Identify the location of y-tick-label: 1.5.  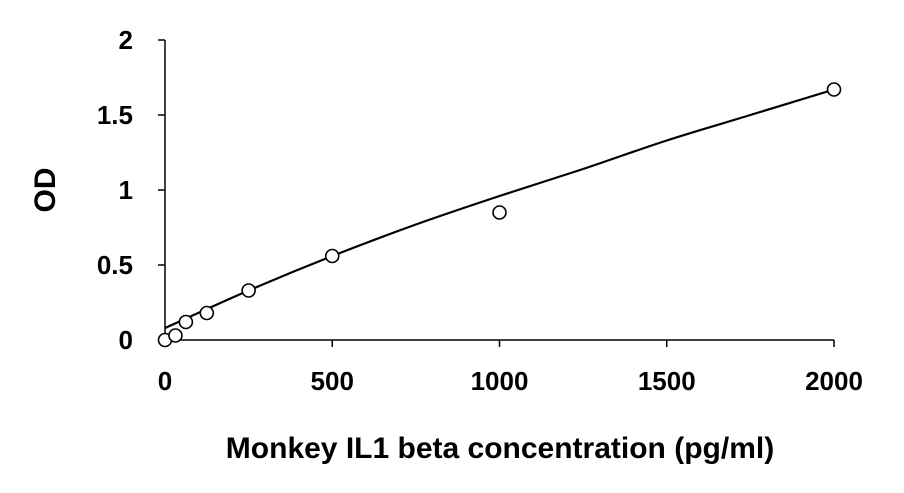
(115, 115).